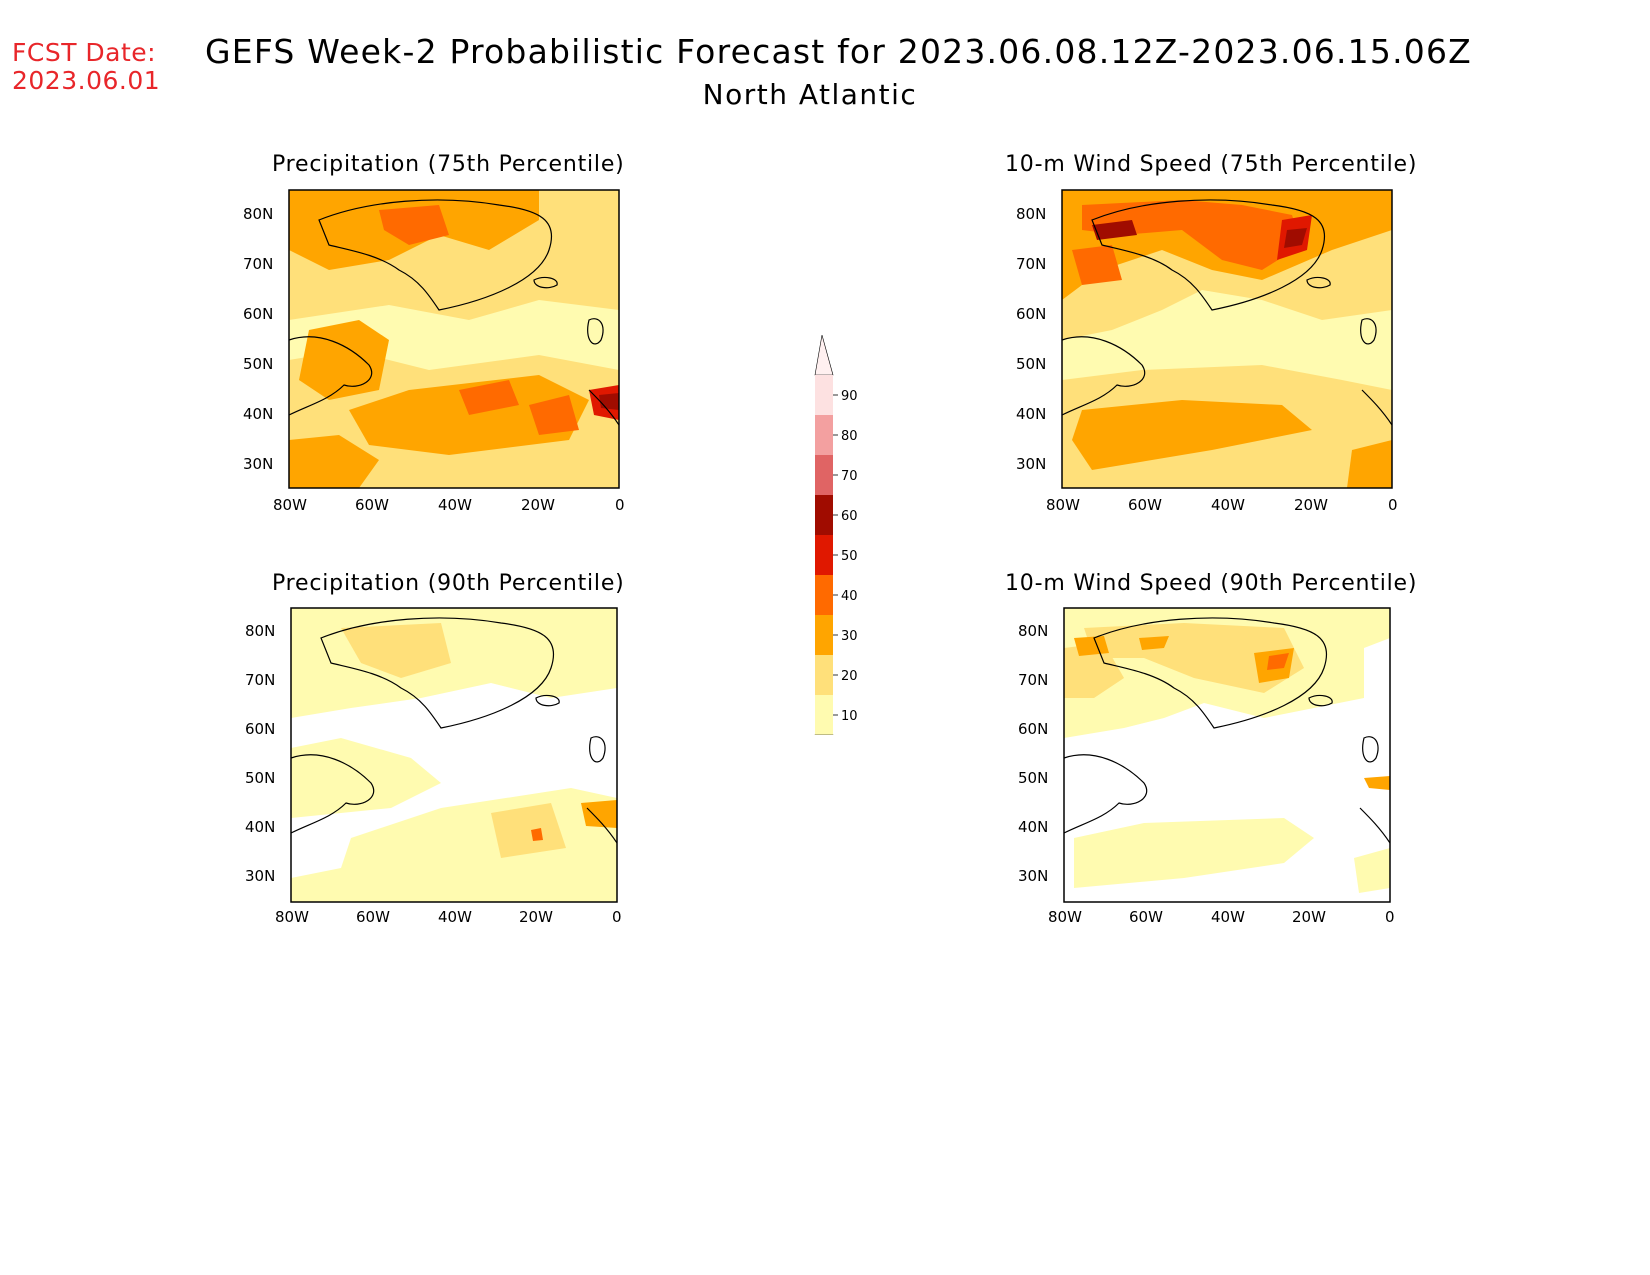  Describe the element at coordinates (1211, 583) in the screenshot. I see `panel-title-wind-90: 10-m Wind Speed (90th Percentile)` at that location.